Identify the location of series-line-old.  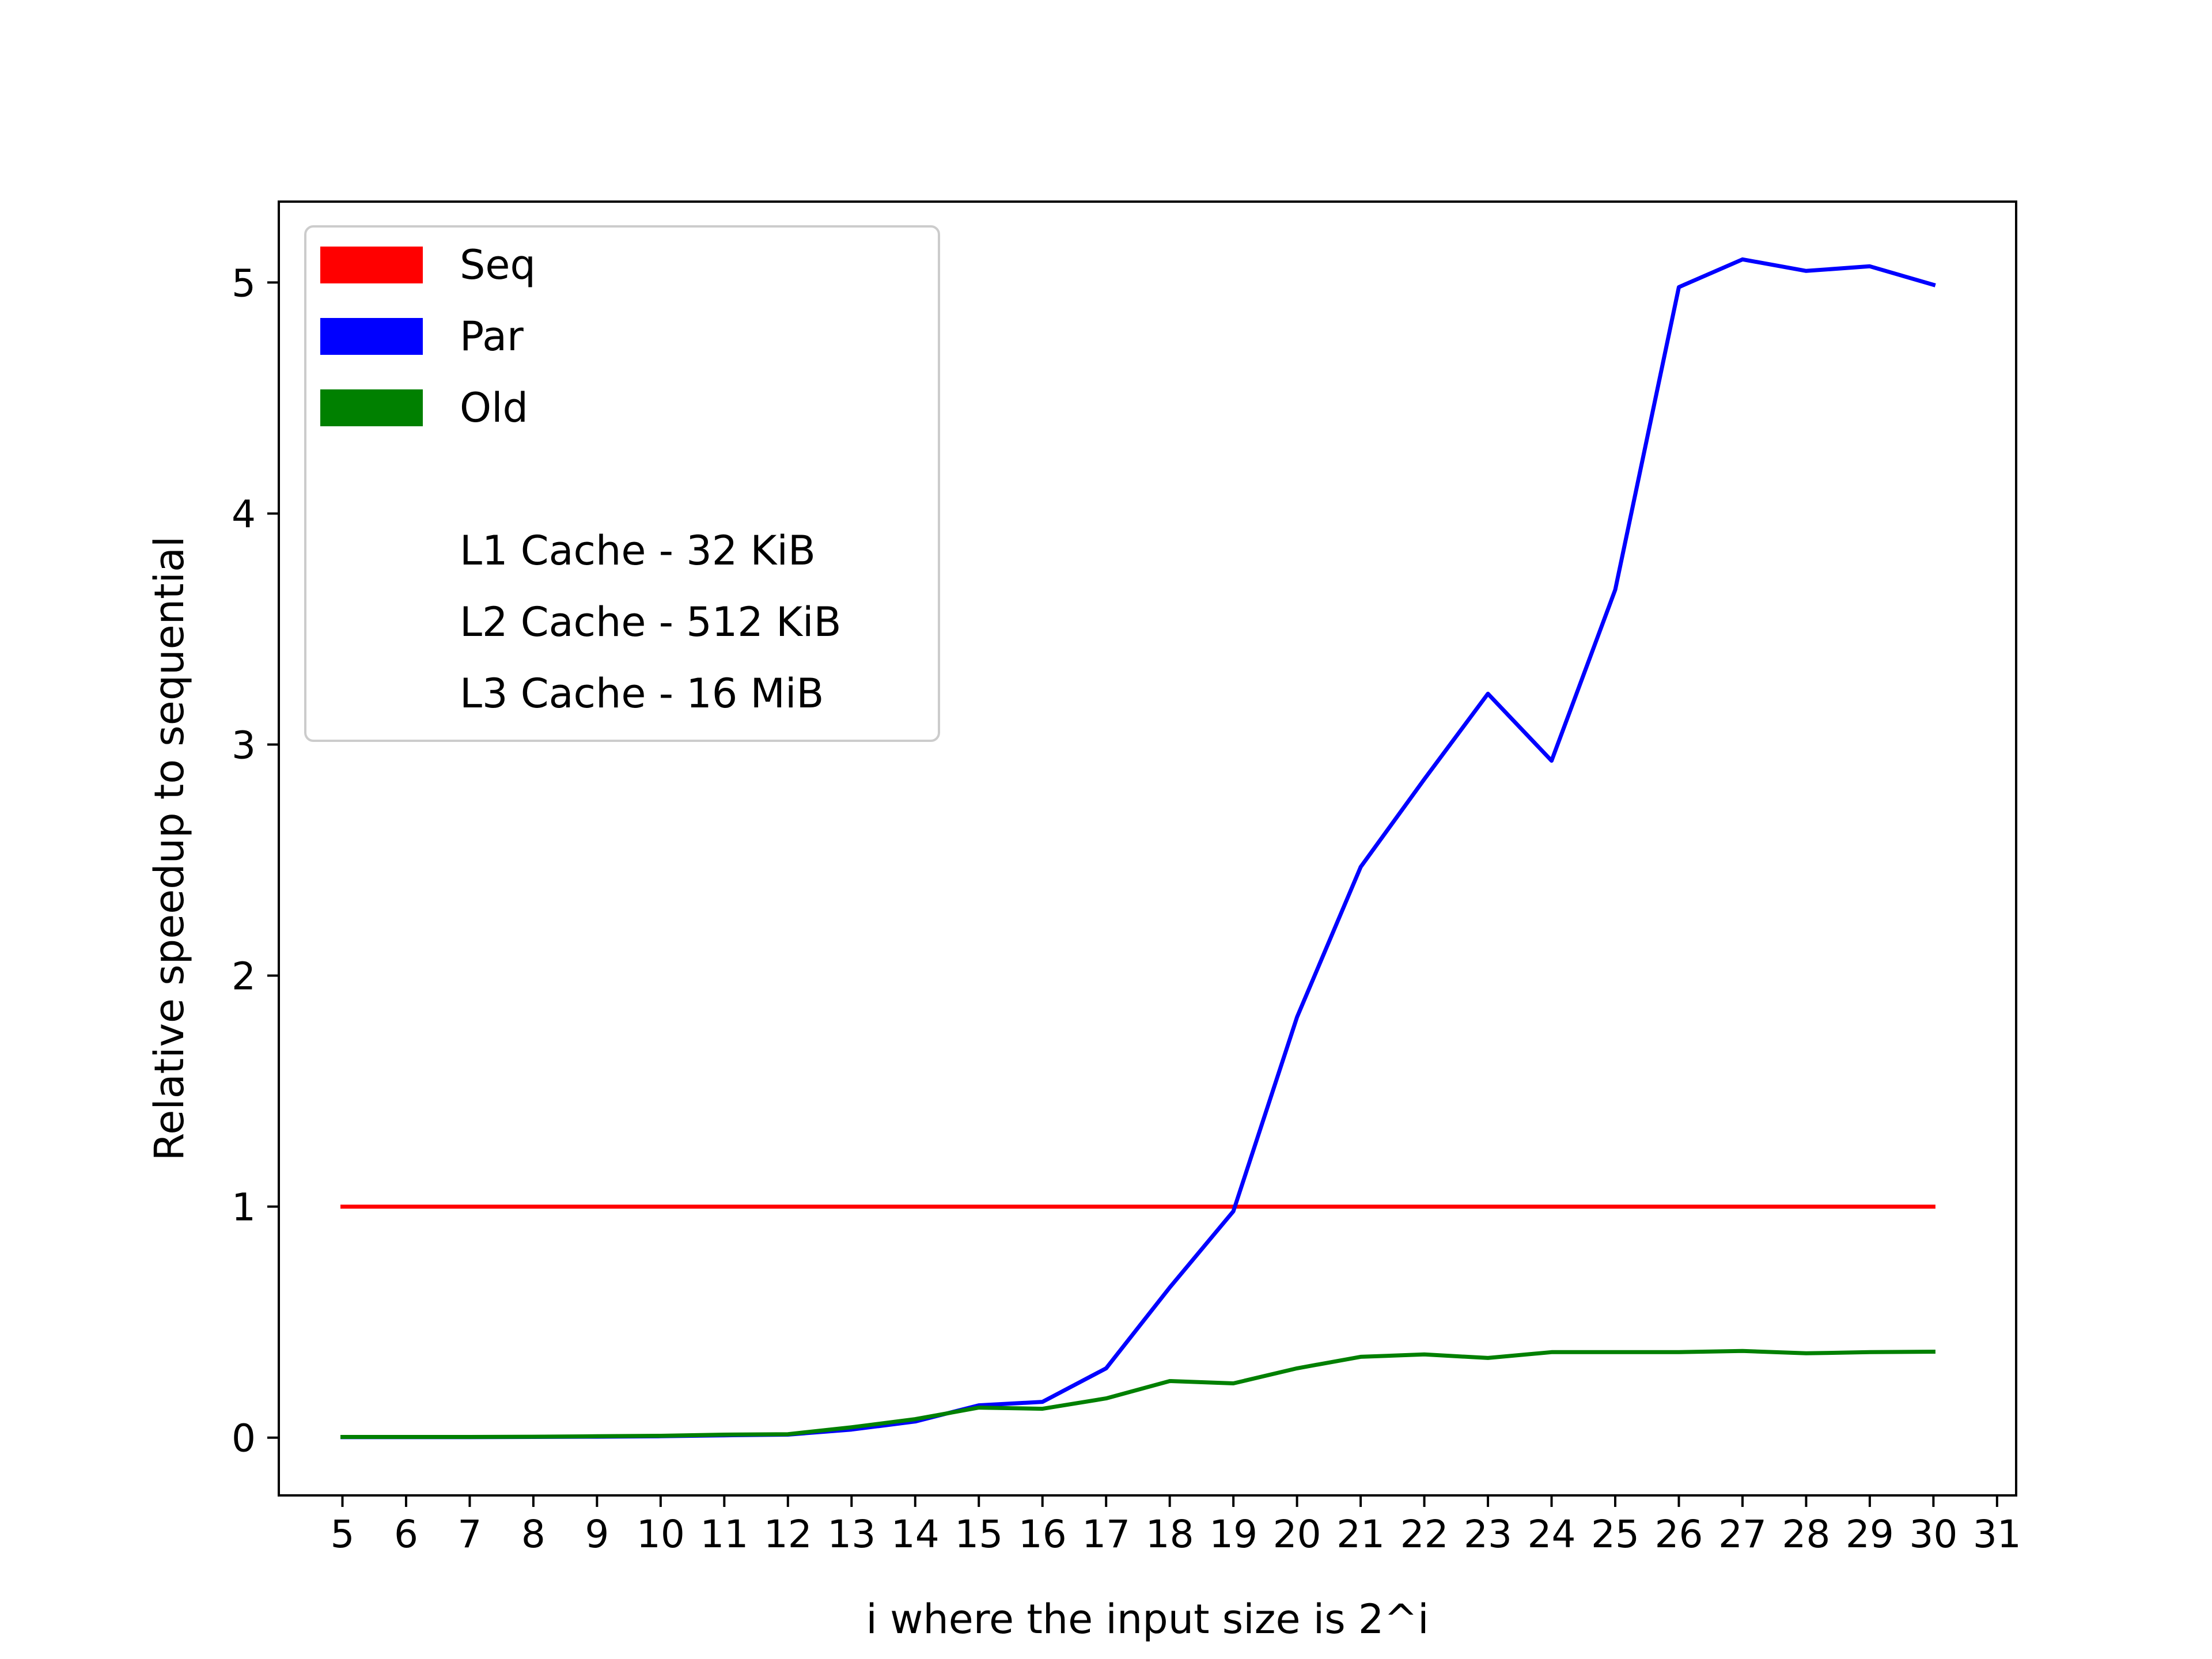
(1138, 1394).